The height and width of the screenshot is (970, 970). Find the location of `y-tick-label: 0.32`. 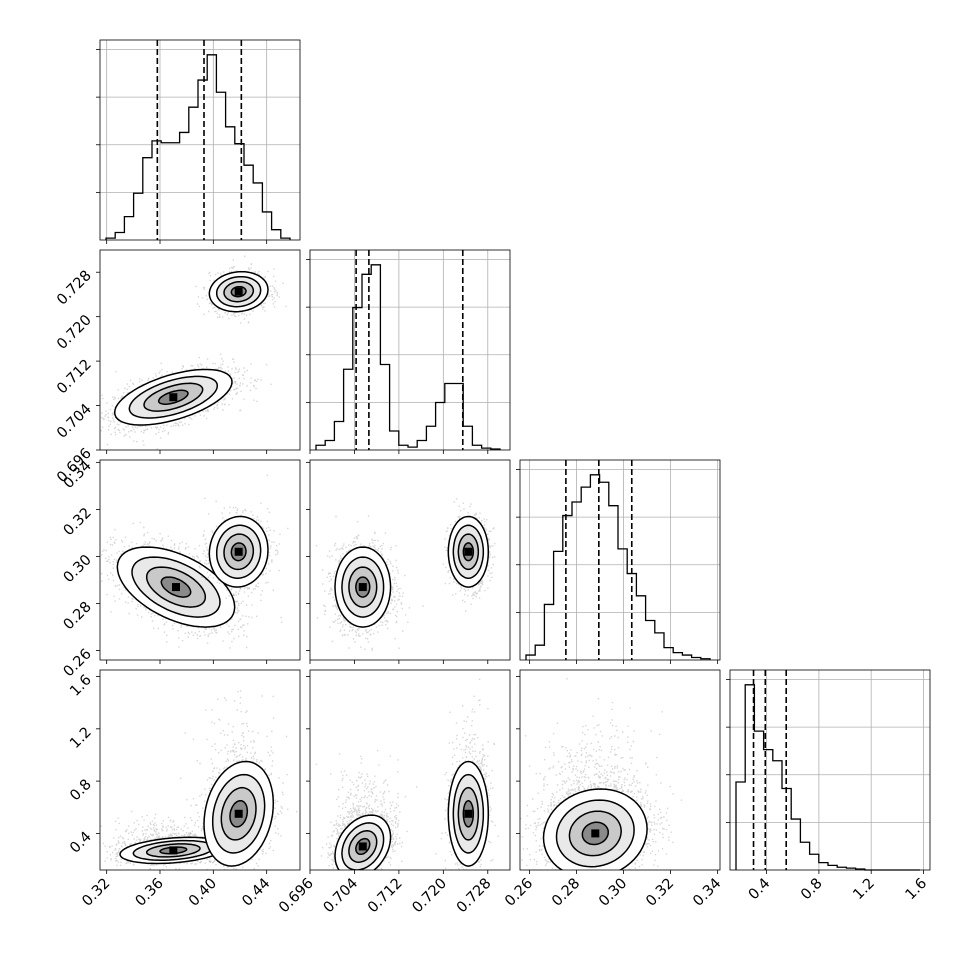

y-tick-label: 0.32 is located at coordinates (78, 522).